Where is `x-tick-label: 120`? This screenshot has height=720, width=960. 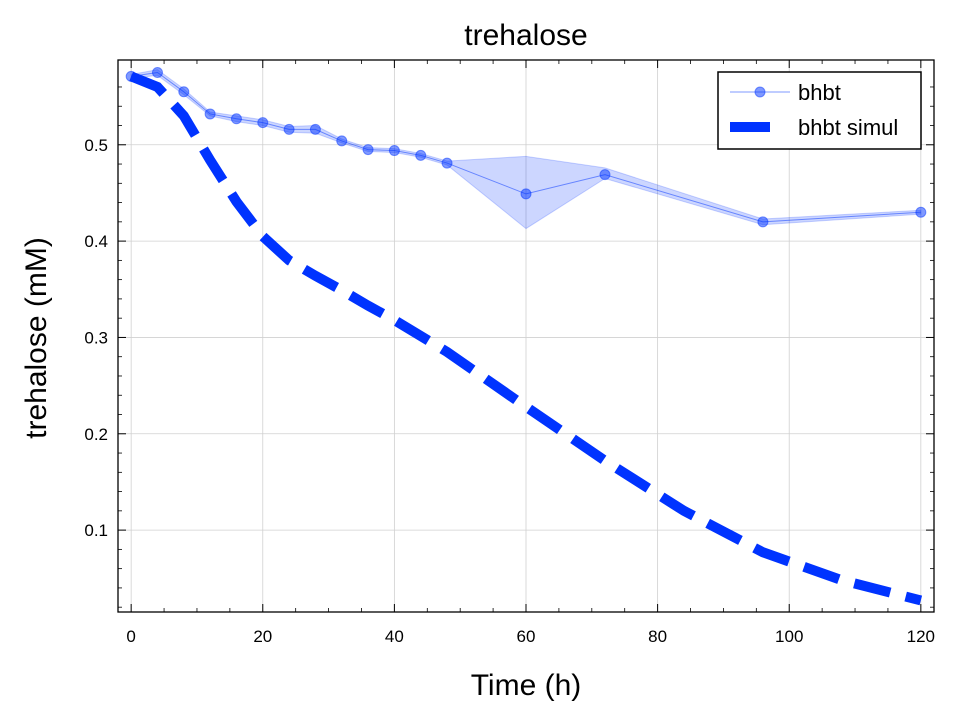 x-tick-label: 120 is located at coordinates (921, 636).